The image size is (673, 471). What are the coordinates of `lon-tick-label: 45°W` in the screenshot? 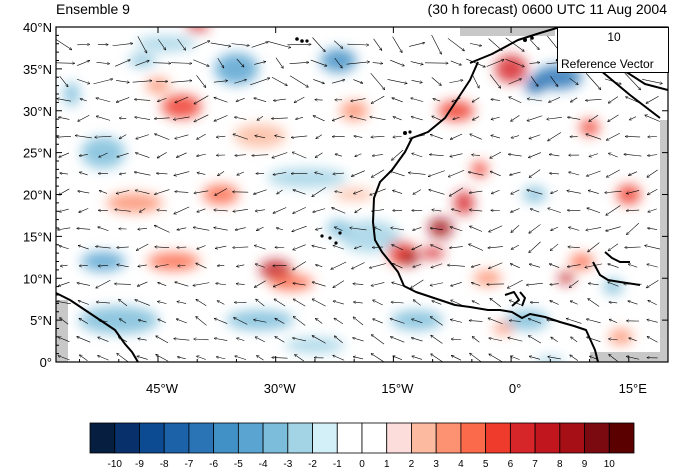 It's located at (162, 388).